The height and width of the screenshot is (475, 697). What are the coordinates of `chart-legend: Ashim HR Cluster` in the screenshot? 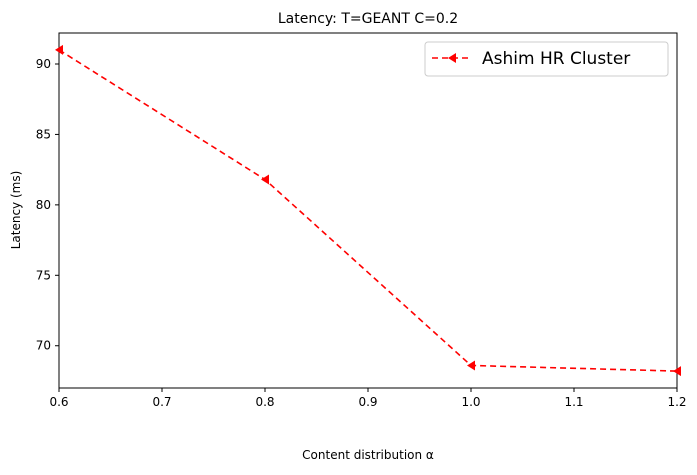 It's located at (546, 59).